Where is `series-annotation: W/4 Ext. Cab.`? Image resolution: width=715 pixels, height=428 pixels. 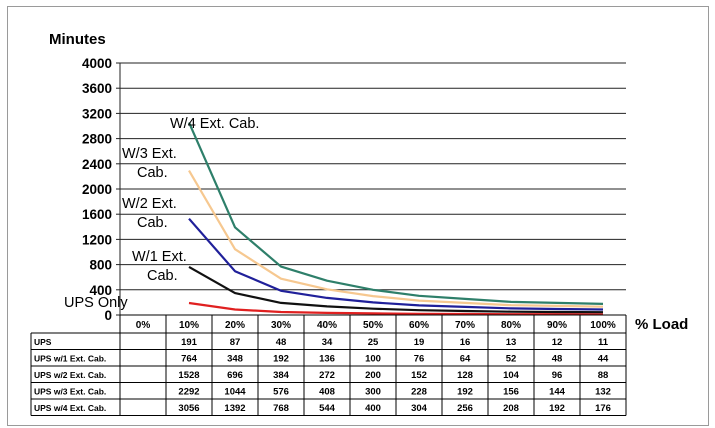 series-annotation: W/4 Ext. Cab. is located at coordinates (214, 124).